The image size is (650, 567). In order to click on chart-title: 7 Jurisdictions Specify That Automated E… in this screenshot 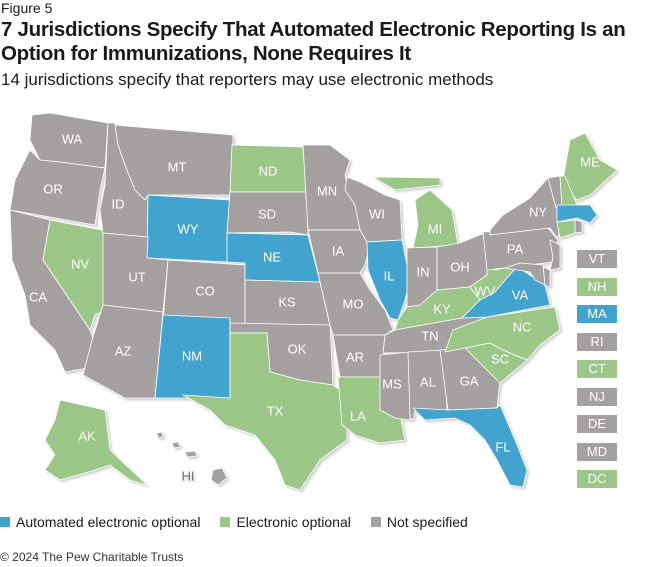, I will do `click(313, 41)`.